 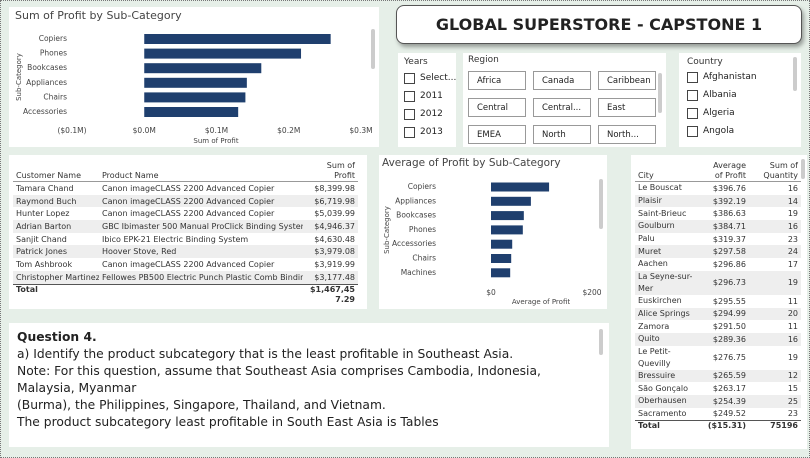 I want to click on table-cell: 19, so click(x=792, y=358).